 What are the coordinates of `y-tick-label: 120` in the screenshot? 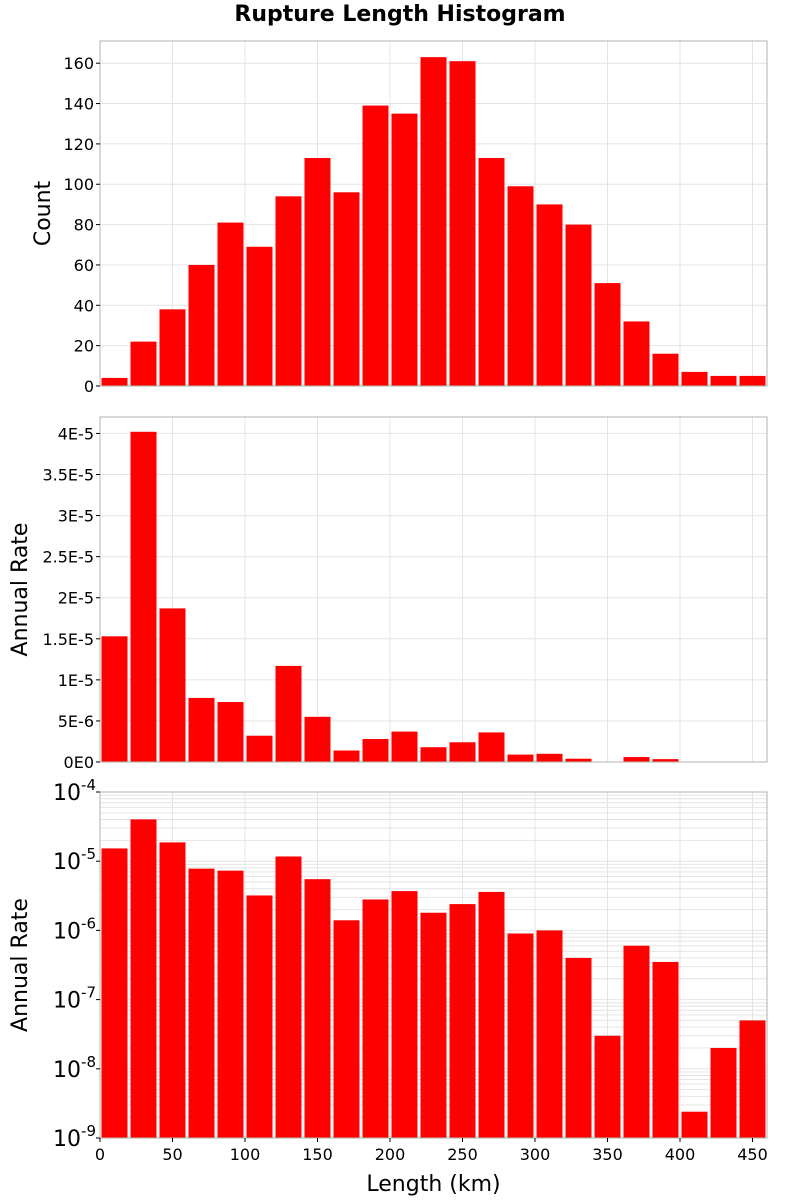 It's located at (78, 144).